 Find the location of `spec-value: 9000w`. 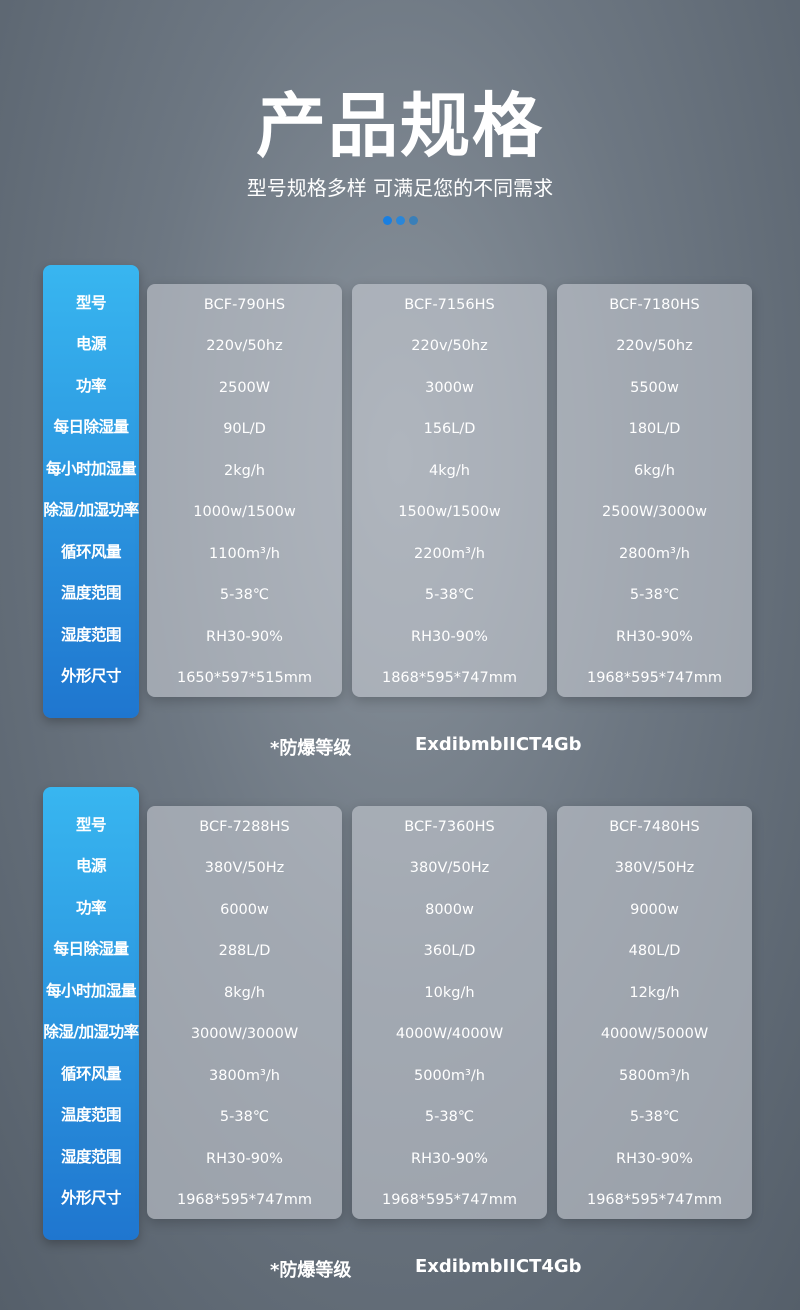

spec-value: 9000w is located at coordinates (654, 909).